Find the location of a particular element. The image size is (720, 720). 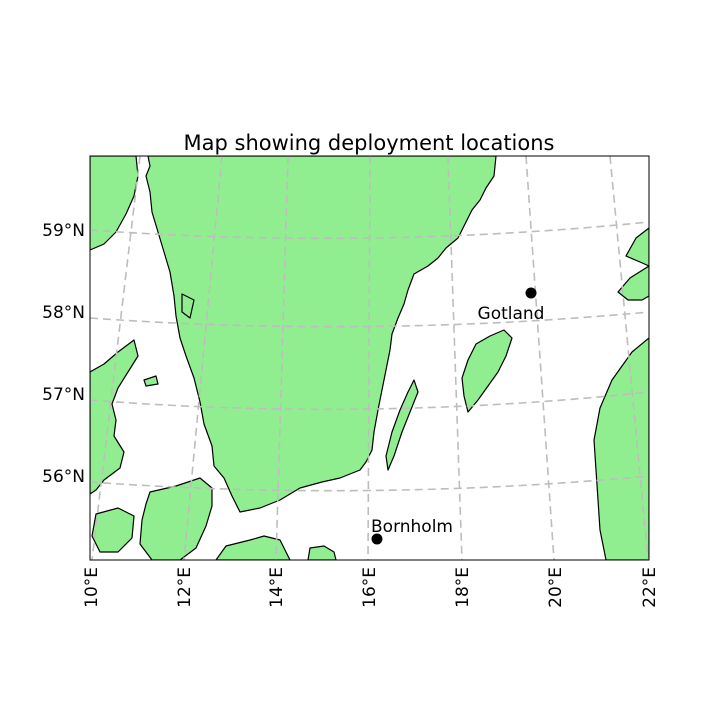

land-gotland is located at coordinates (487, 371).